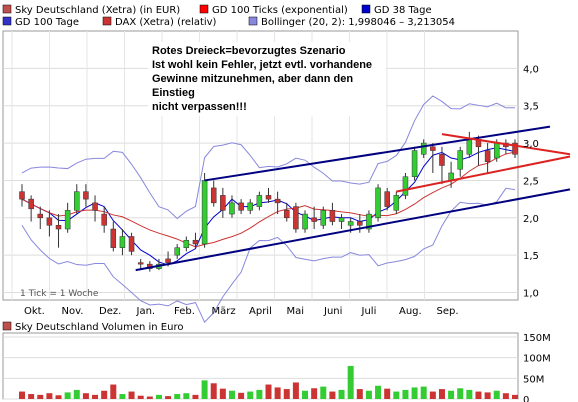 This screenshot has height=402, width=578. What do you see at coordinates (531, 69) in the screenshot?
I see `price-tick-label: 4,0` at bounding box center [531, 69].